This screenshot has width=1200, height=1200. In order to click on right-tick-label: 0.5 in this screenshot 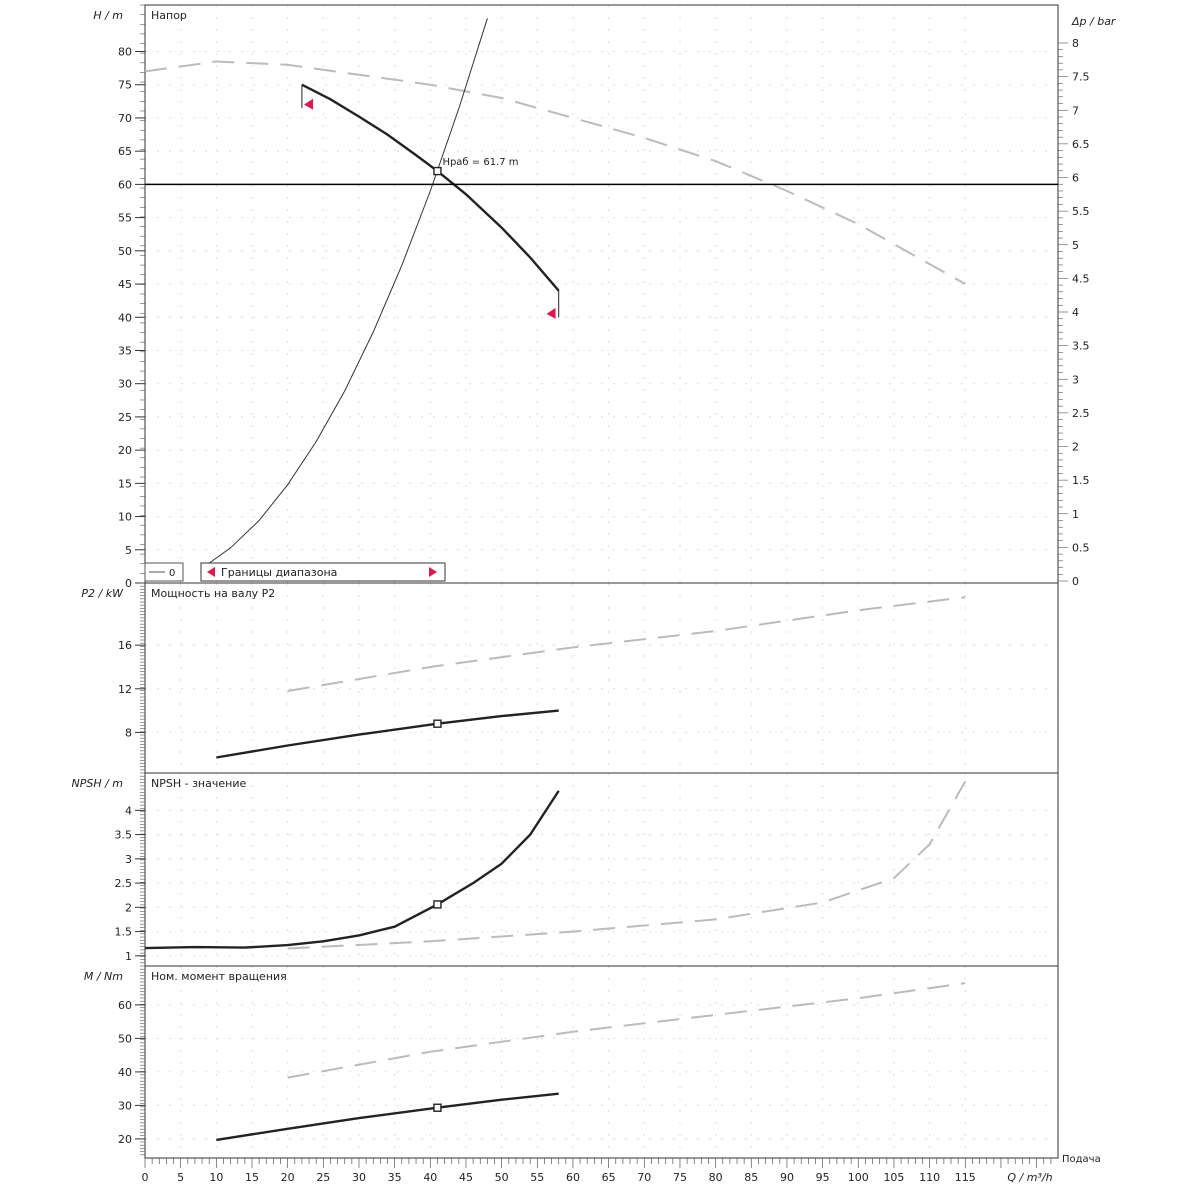, I will do `click(1081, 547)`.